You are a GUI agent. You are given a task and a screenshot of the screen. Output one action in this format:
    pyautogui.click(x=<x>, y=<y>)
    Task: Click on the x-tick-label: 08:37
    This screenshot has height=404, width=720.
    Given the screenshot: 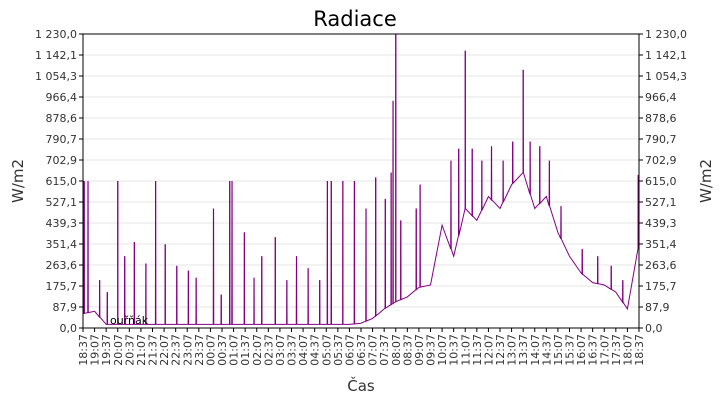 What is the action you would take?
    pyautogui.click(x=407, y=350)
    